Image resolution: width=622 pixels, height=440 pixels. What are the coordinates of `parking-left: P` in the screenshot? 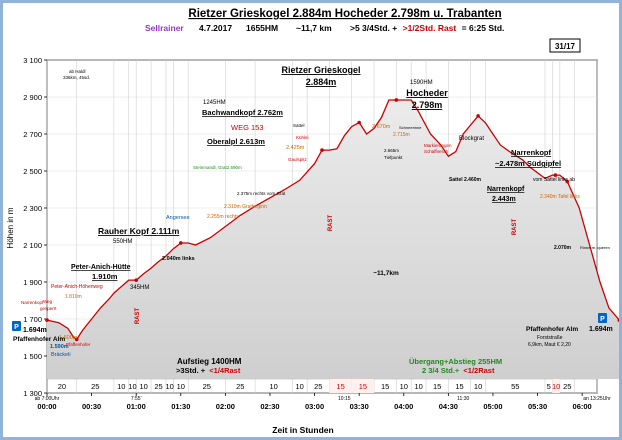 It's located at (16, 326).